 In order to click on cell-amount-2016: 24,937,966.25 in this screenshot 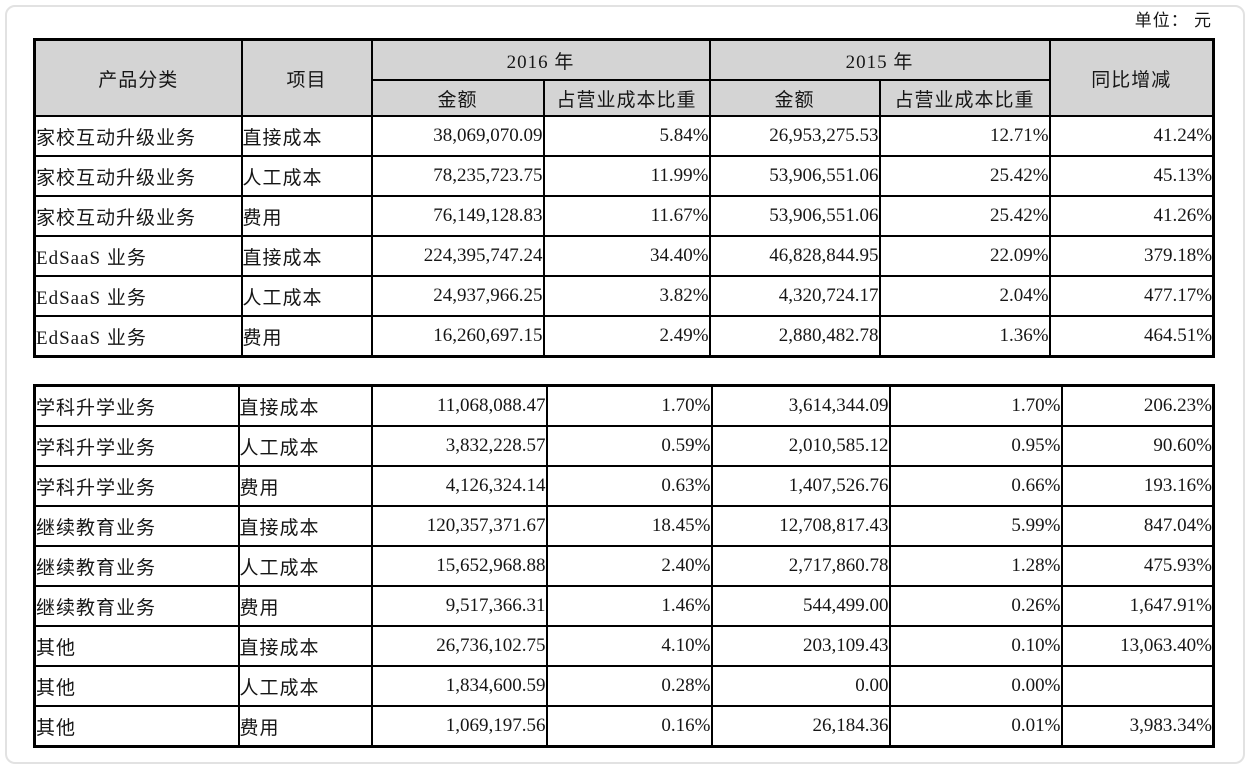, I will do `click(457, 296)`.